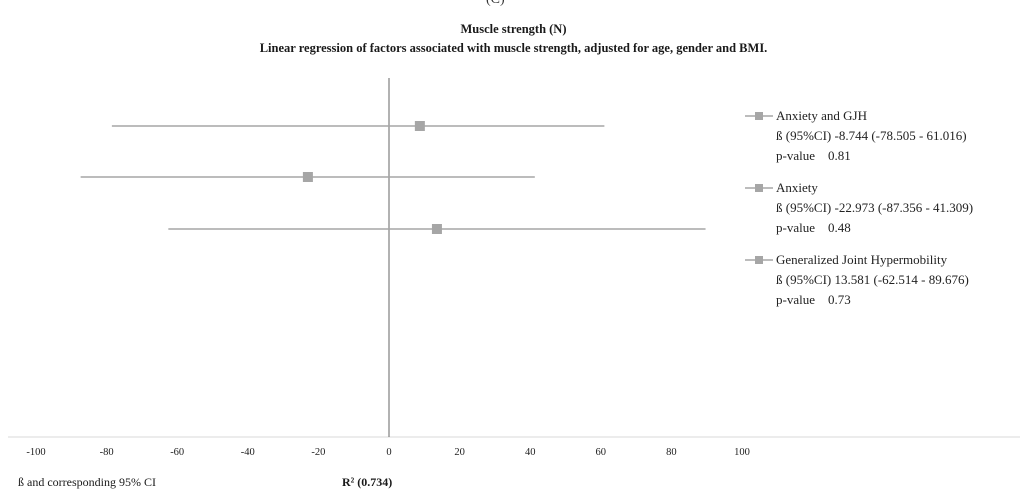 The image size is (1027, 495). Describe the element at coordinates (87, 482) in the screenshot. I see `x-axis-label: ß and corresponding 95% CI` at that location.